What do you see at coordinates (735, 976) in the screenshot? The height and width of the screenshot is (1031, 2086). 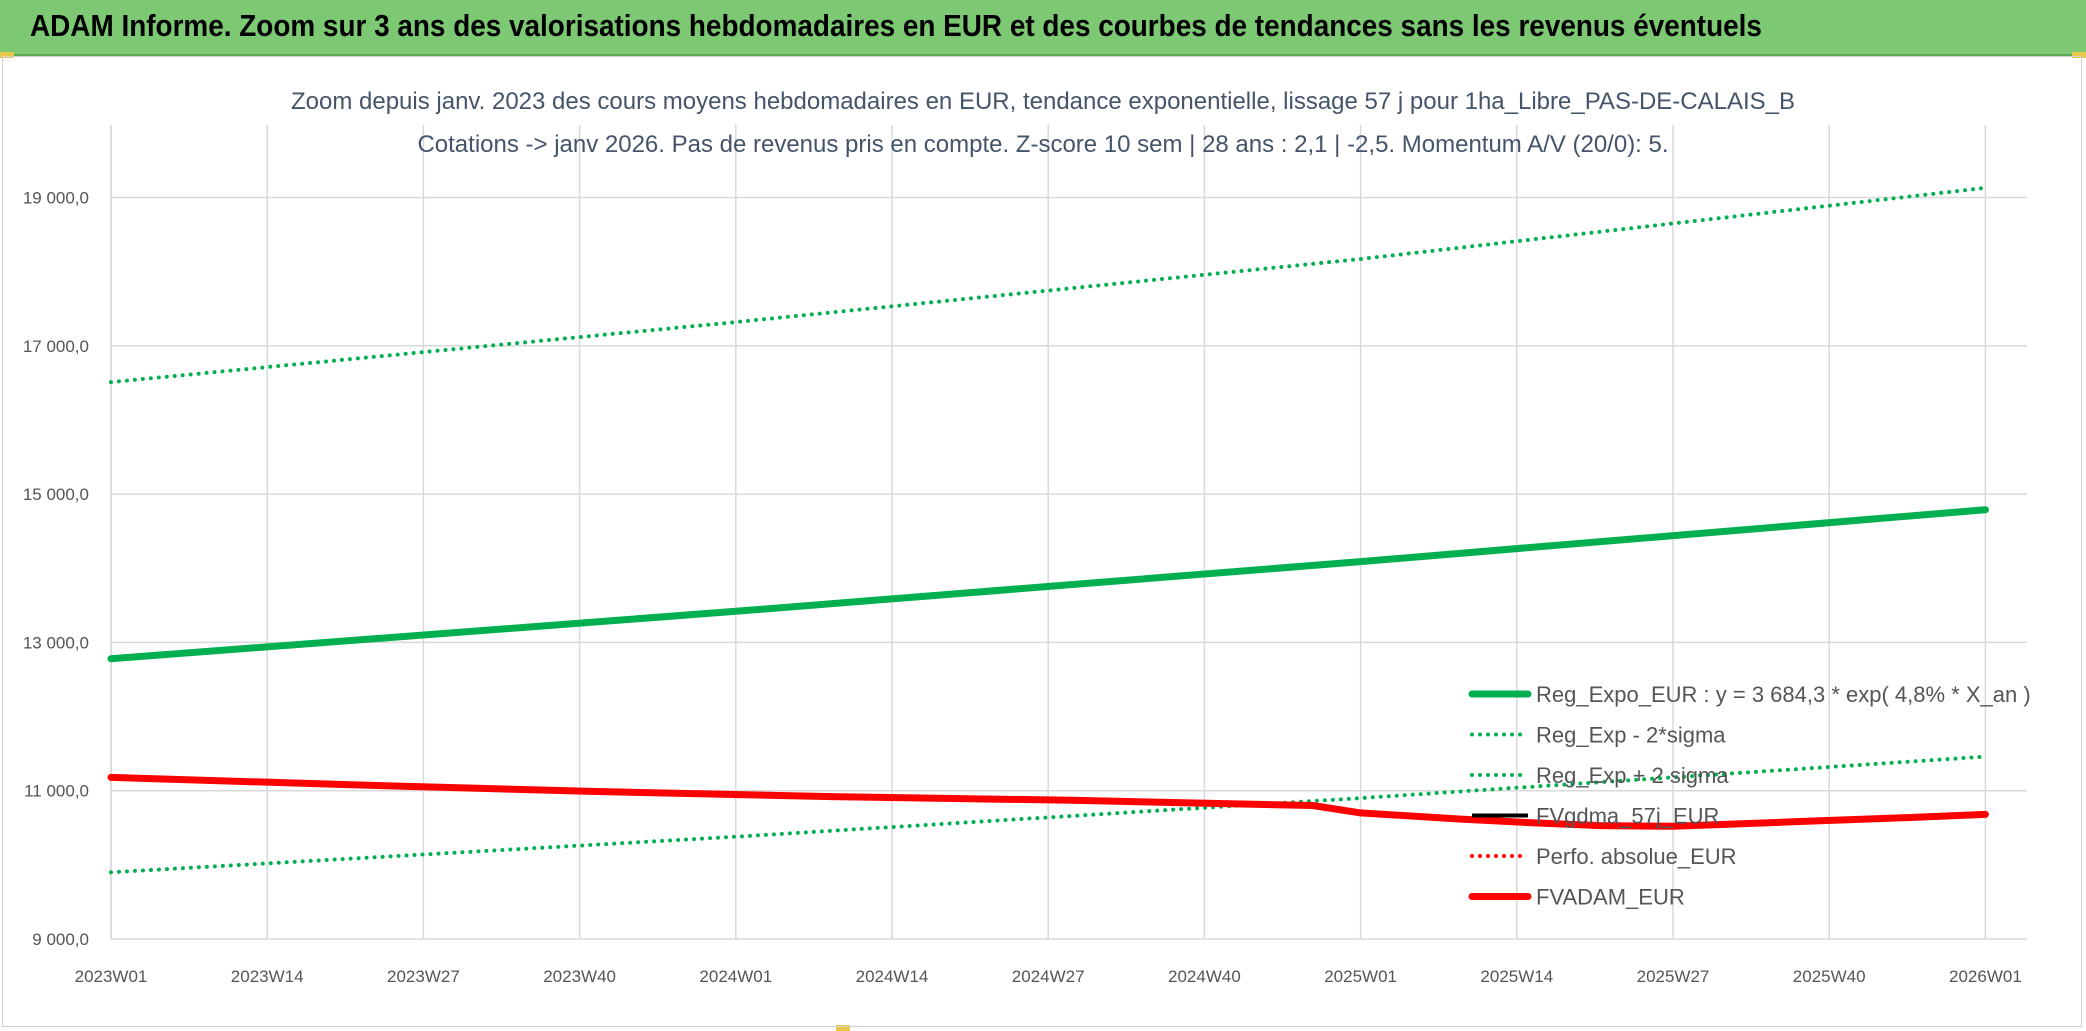 I see `x-tick-label: 2024W01` at bounding box center [735, 976].